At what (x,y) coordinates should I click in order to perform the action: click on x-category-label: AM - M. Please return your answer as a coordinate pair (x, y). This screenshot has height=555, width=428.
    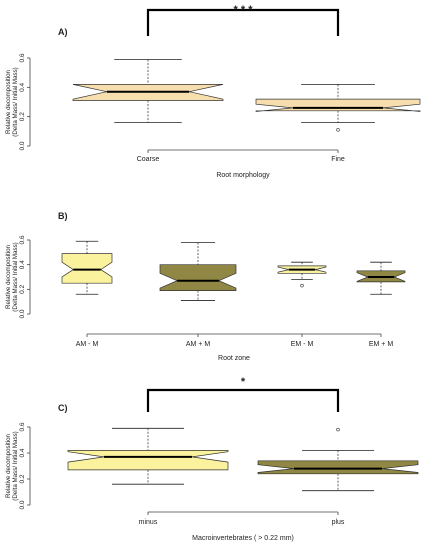
    Looking at the image, I should click on (87, 344).